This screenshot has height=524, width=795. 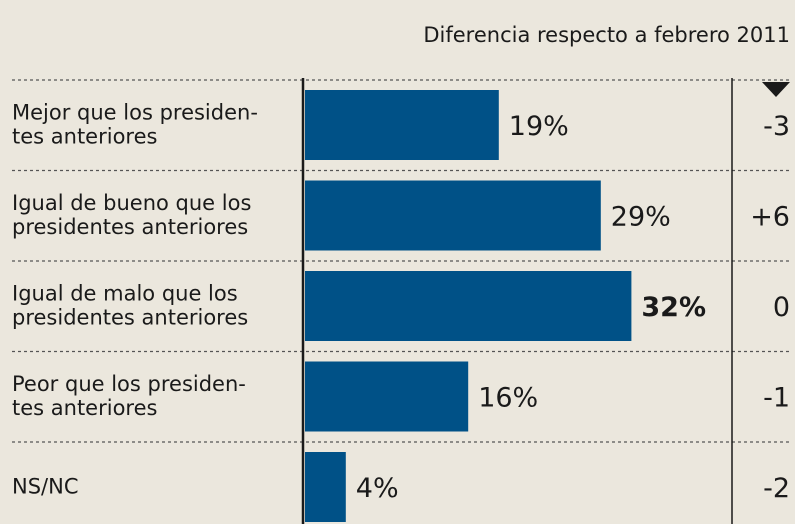 I want to click on value-label: 19%, so click(x=539, y=126).